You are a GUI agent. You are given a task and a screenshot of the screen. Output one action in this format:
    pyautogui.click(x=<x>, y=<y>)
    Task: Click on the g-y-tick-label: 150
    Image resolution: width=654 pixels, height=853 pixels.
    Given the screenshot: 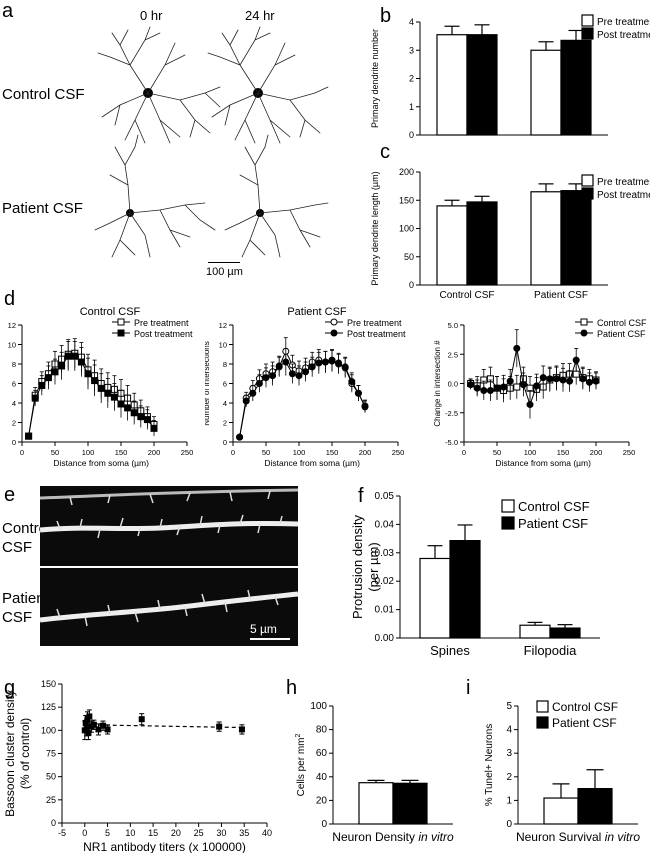 What is the action you would take?
    pyautogui.click(x=48, y=684)
    